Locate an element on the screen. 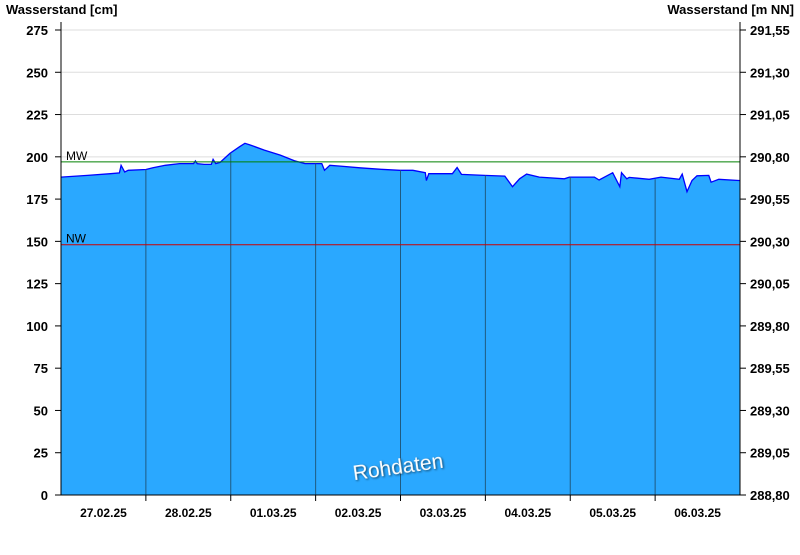 The width and height of the screenshot is (800, 555). left-tick-label: 75 is located at coordinates (41, 368).